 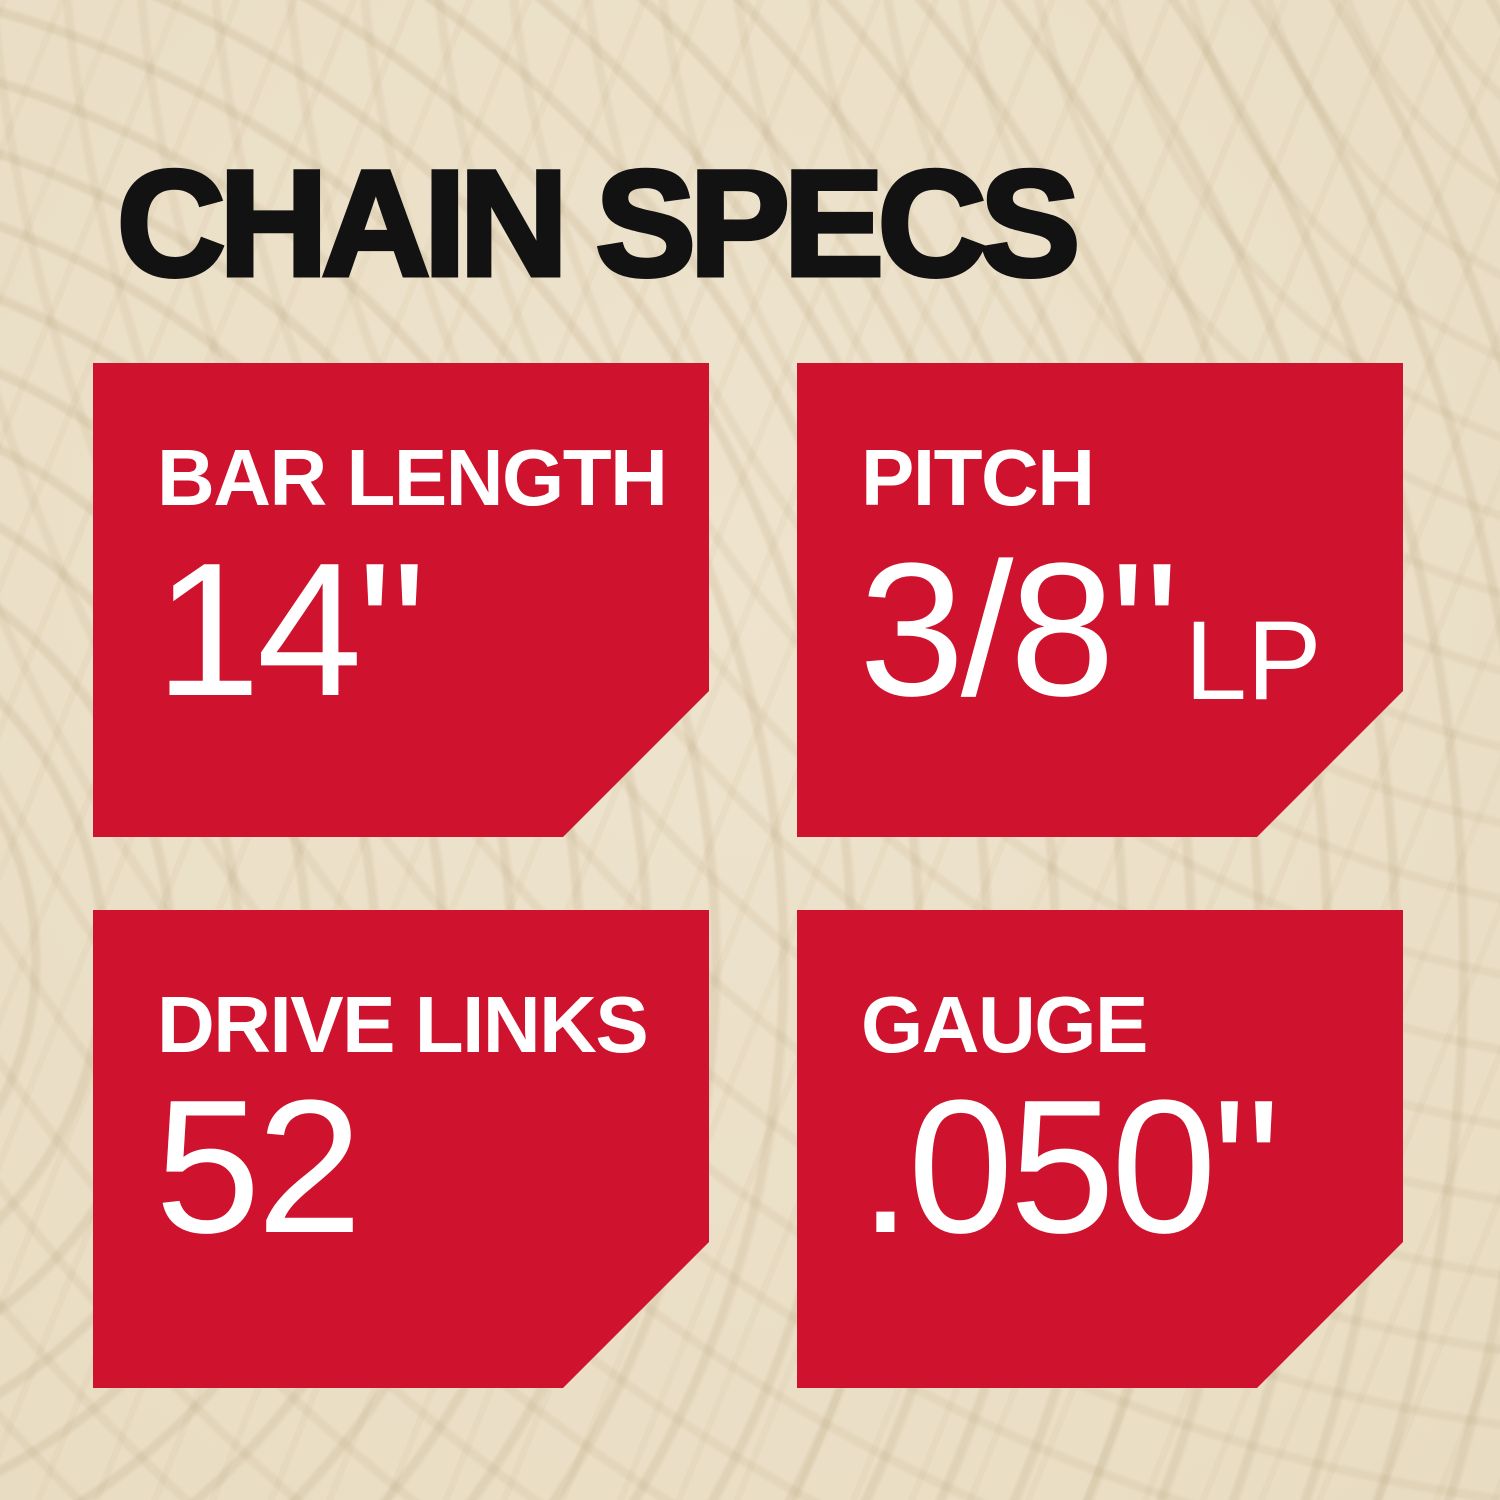 I want to click on spec-value-pitch: 3/8"LP, so click(x=1090, y=630).